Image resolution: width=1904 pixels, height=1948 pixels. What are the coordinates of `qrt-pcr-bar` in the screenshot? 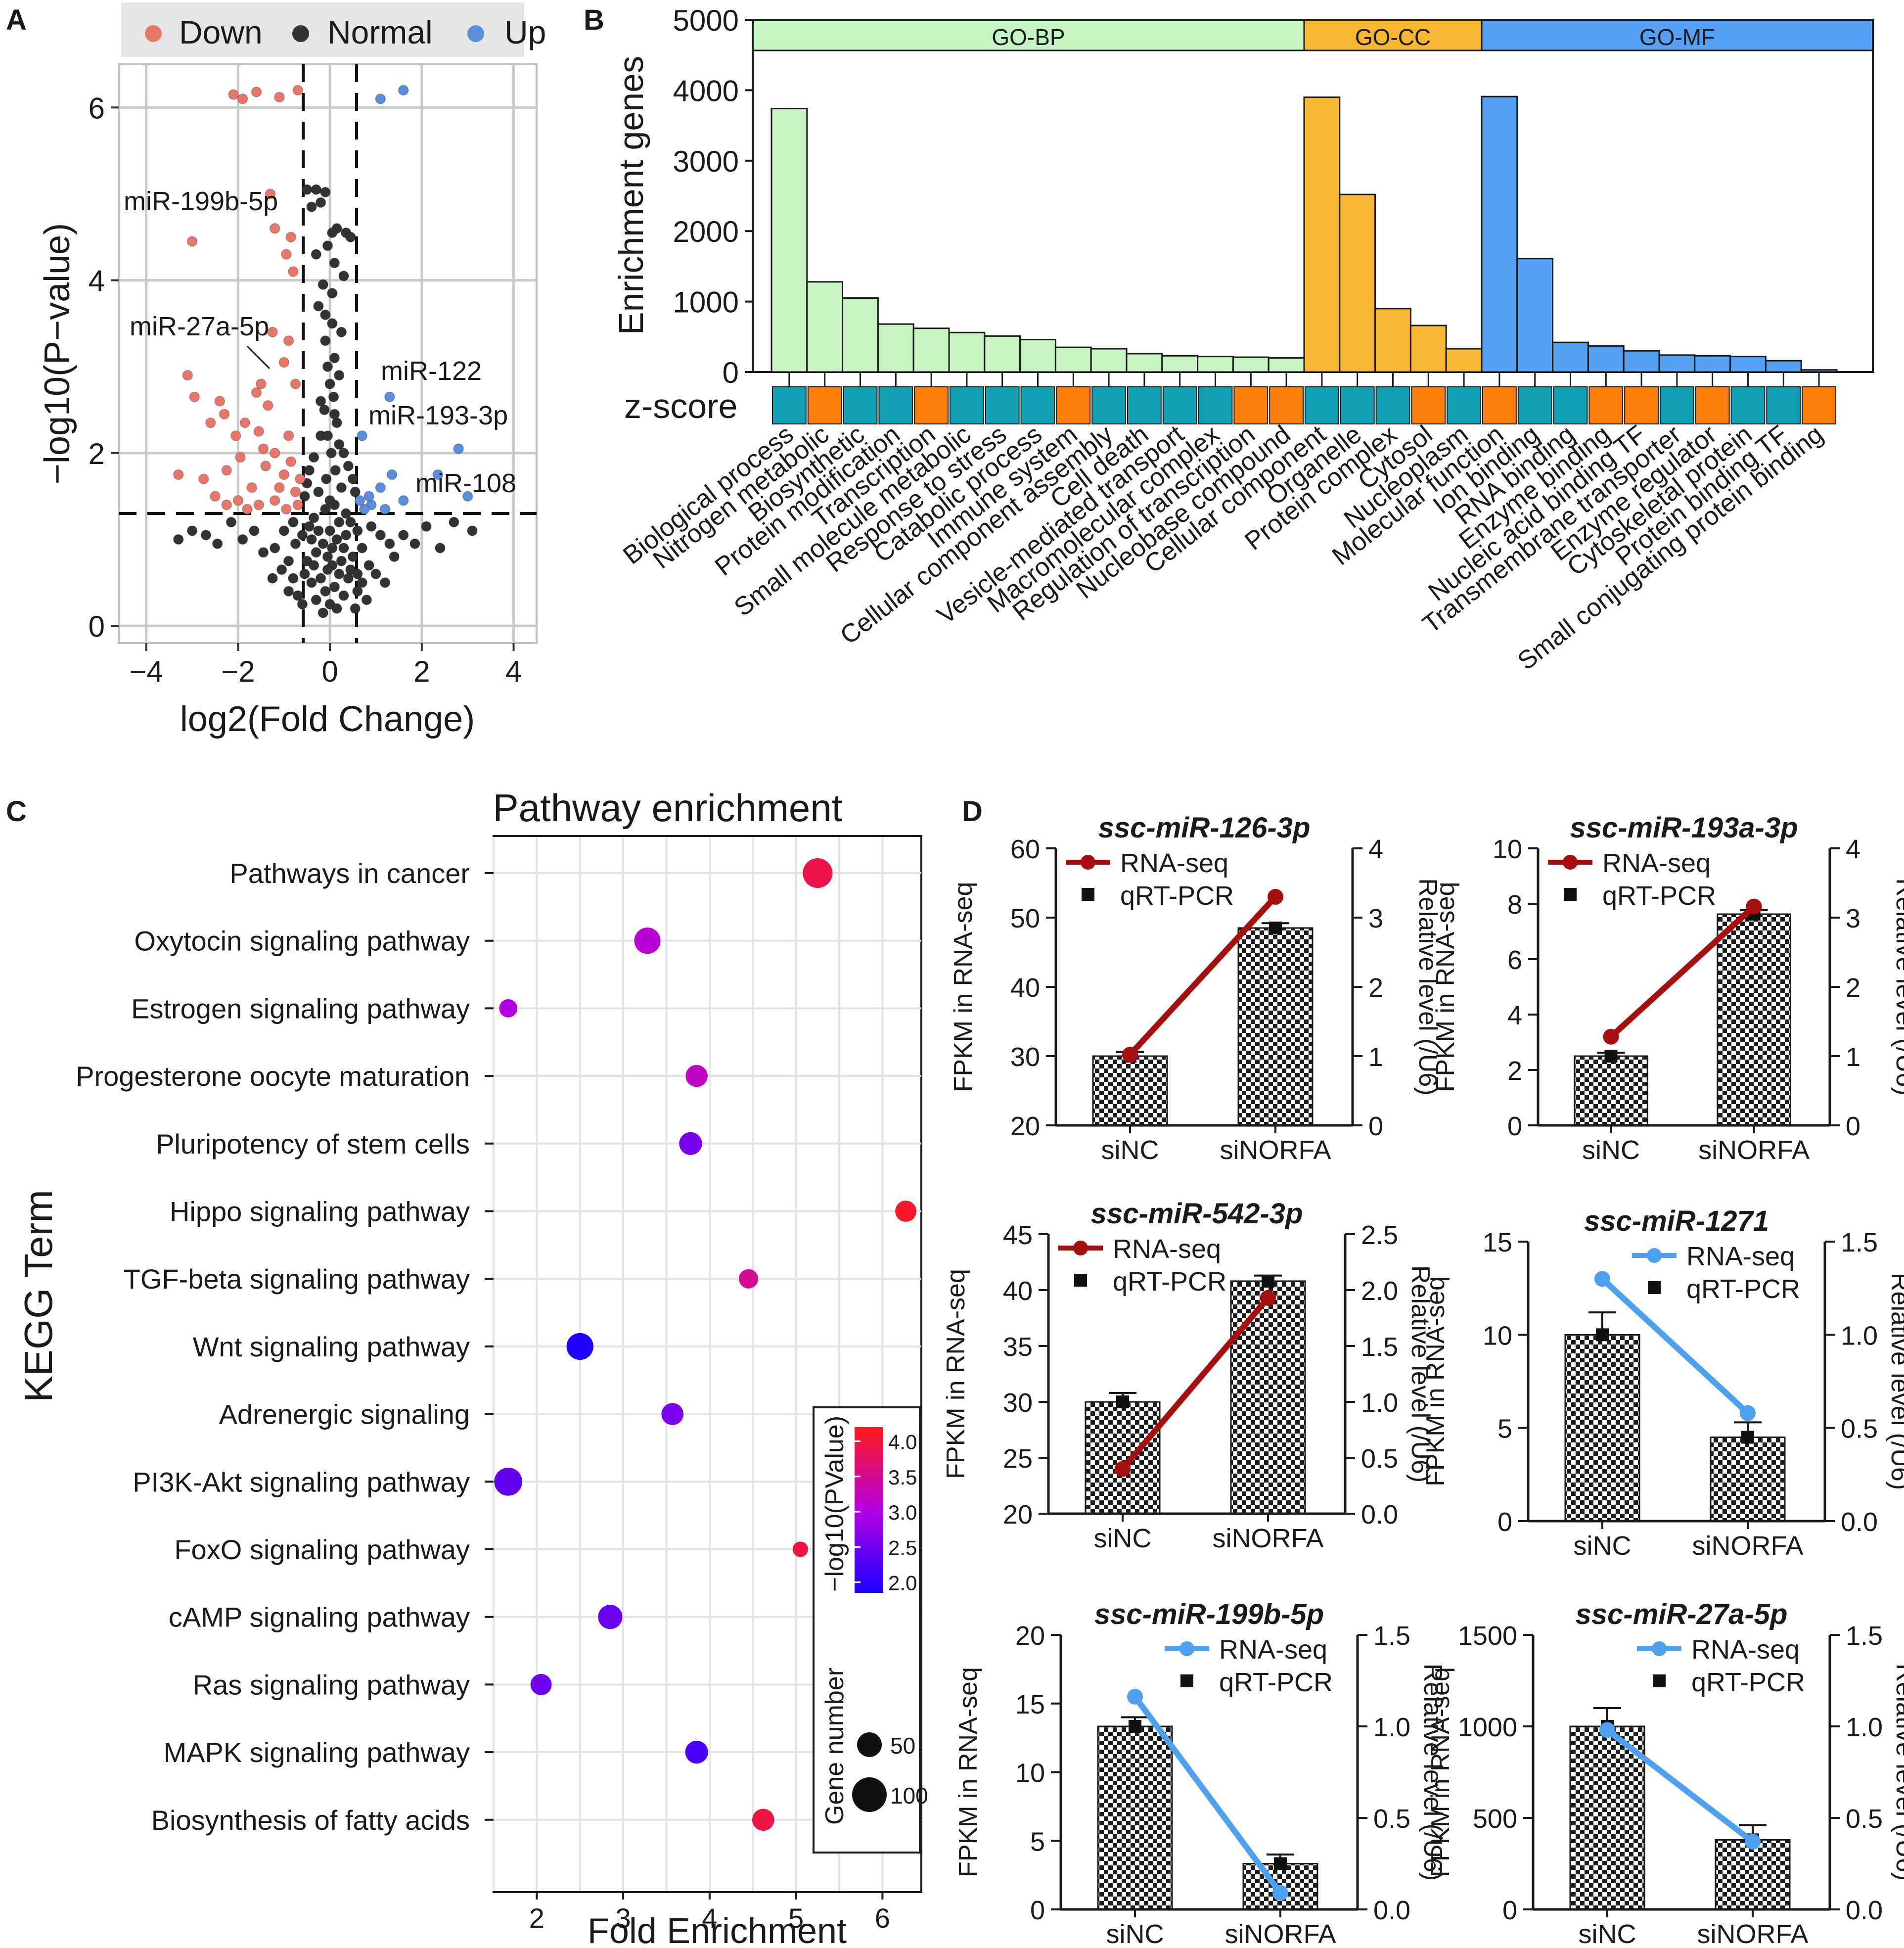 It's located at (1268, 1397).